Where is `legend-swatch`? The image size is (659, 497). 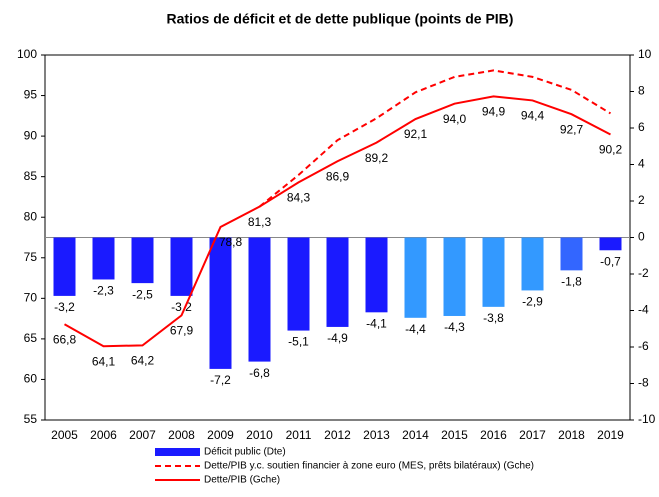
legend-swatch is located at coordinates (177, 452).